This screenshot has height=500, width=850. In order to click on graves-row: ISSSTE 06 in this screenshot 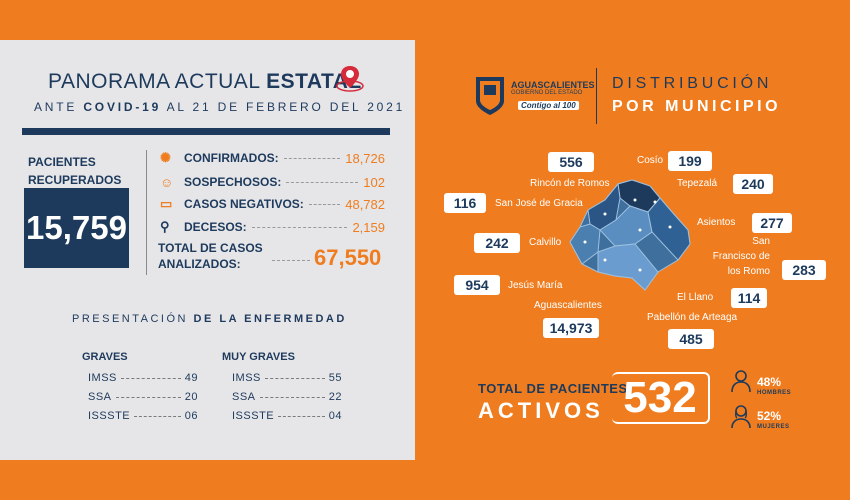, I will do `click(143, 416)`.